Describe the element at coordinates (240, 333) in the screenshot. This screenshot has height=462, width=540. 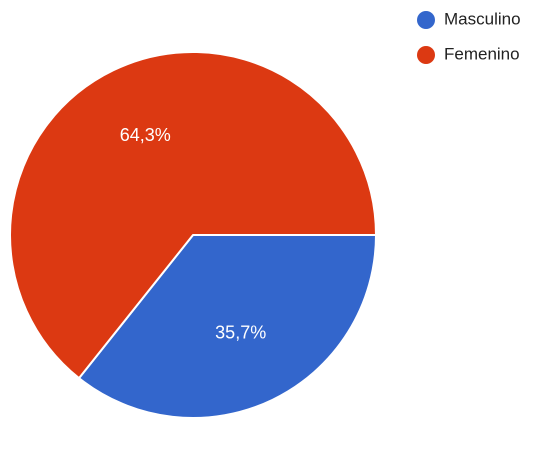
I see `slice-label-masculino: 35,7%` at that location.